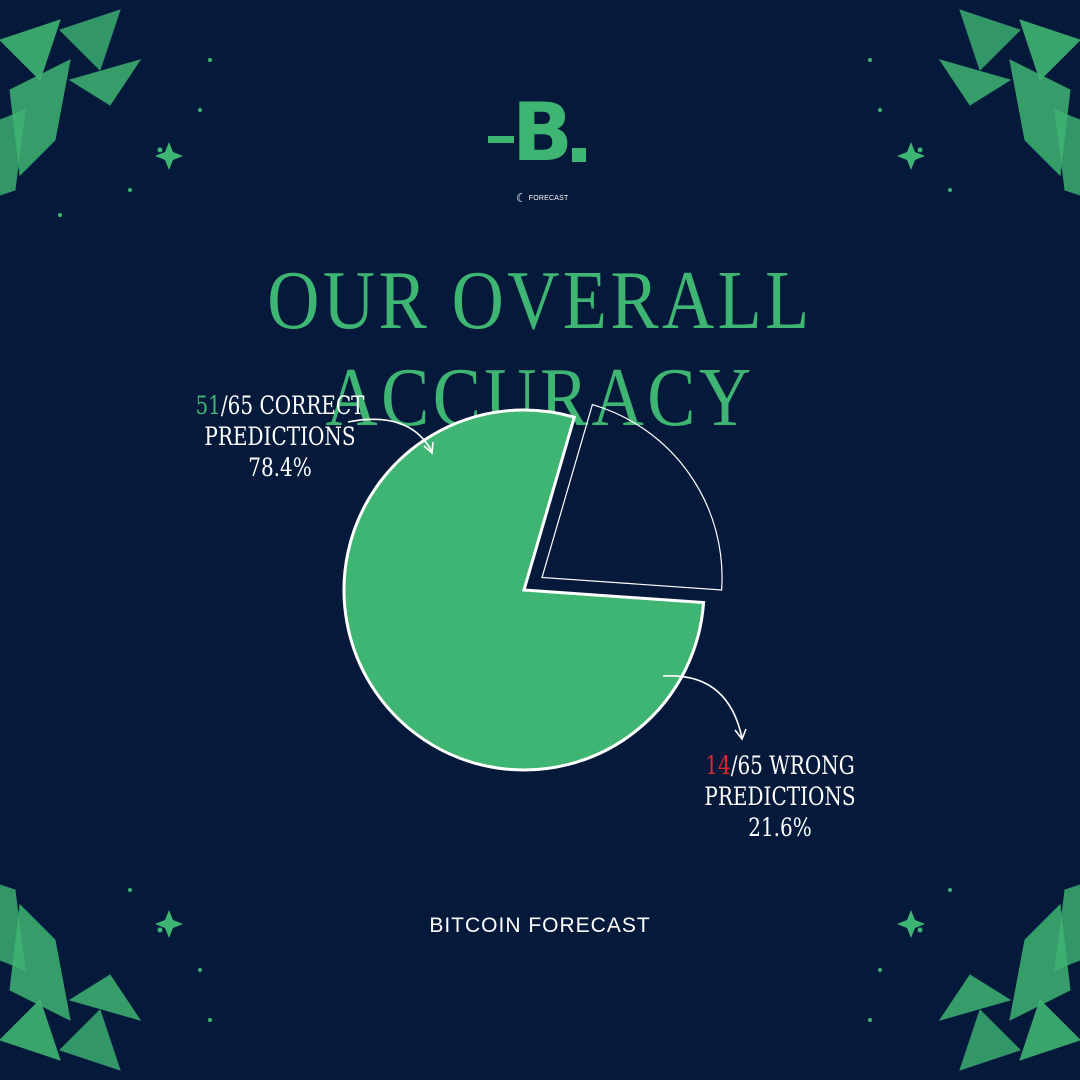 The width and height of the screenshot is (1080, 1080). I want to click on pie-slice-correct, so click(524, 590).